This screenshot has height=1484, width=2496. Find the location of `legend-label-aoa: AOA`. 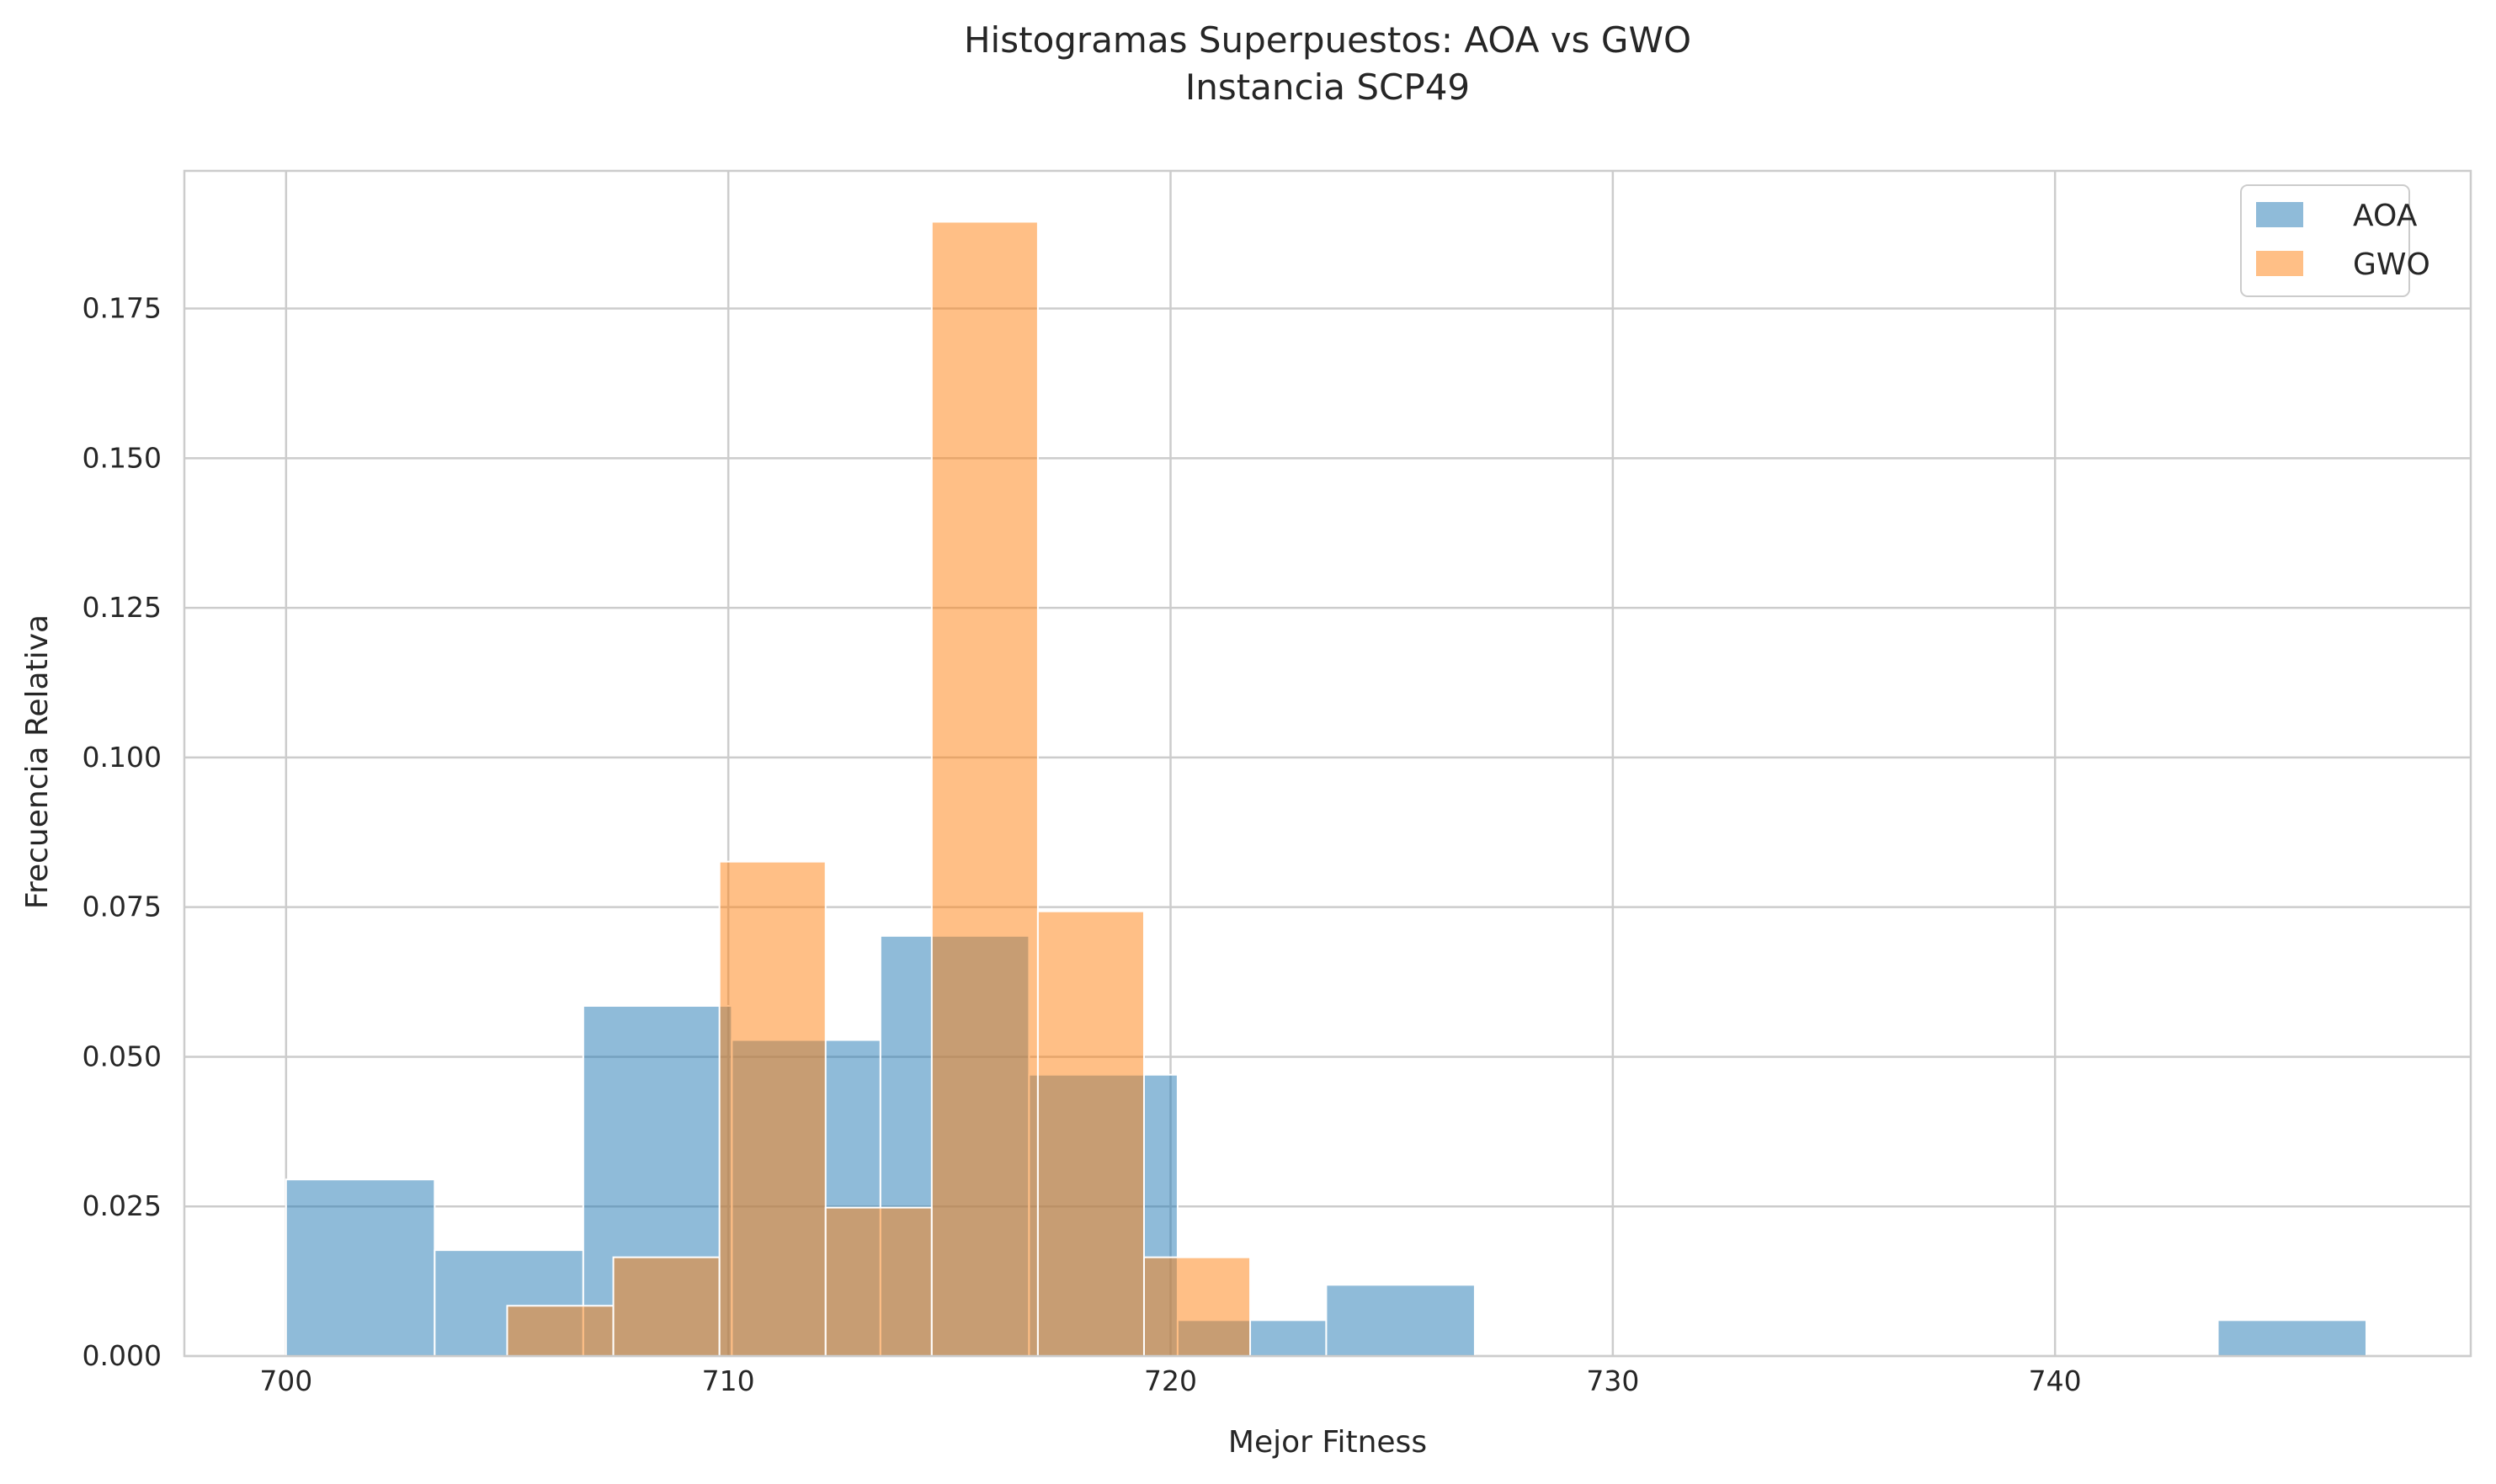

legend-label-aoa: AOA is located at coordinates (2385, 216).